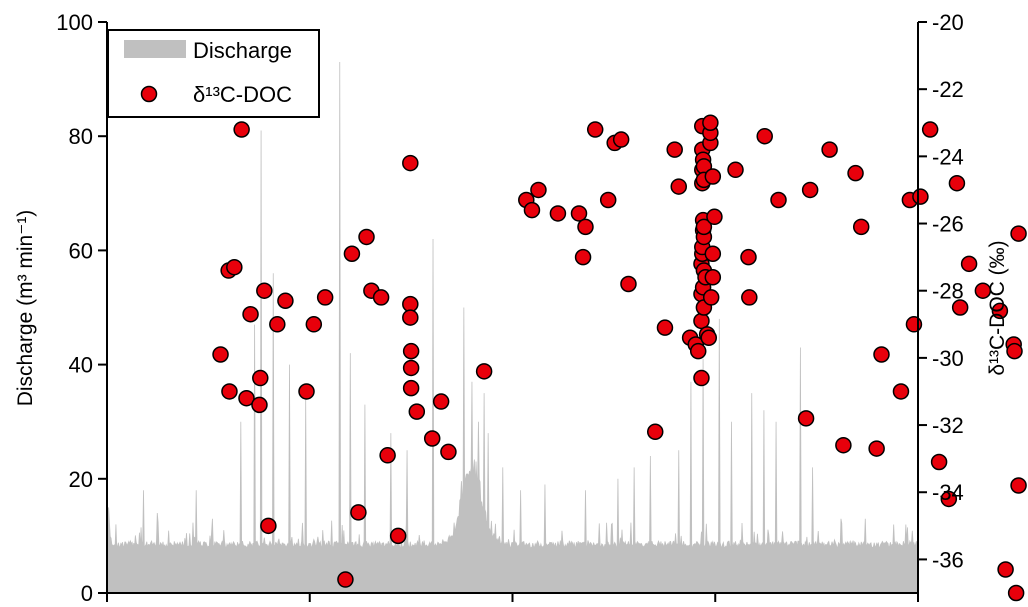 The image size is (1028, 607). Describe the element at coordinates (81, 479) in the screenshot. I see `left-tick-label: 20` at that location.